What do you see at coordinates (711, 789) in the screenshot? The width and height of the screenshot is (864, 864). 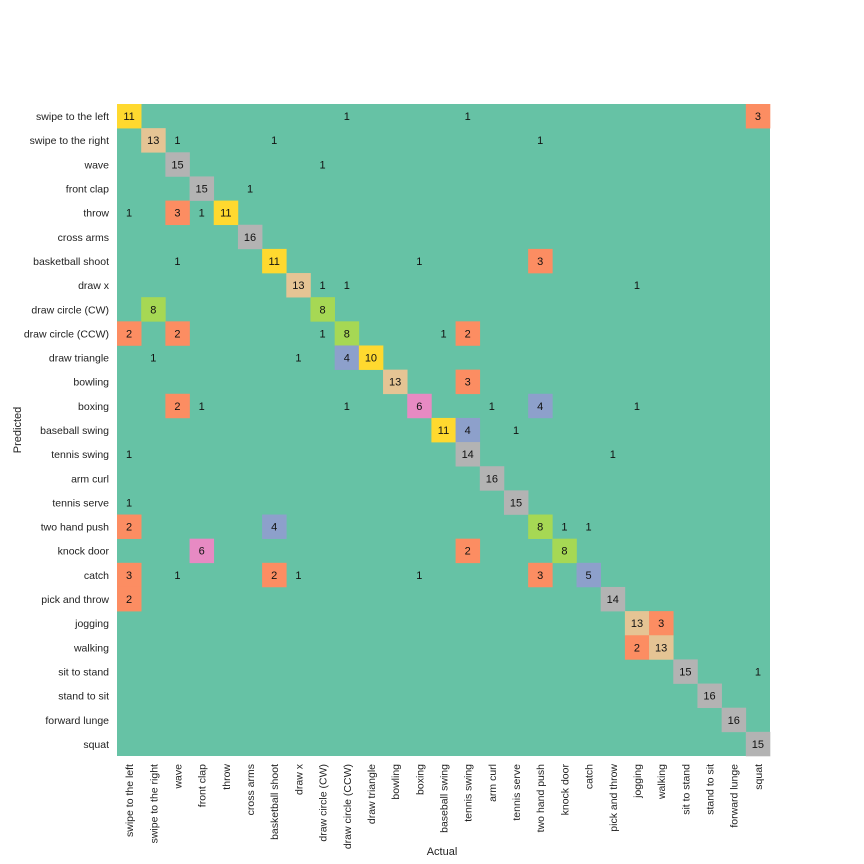 I see `x-tick-label: stand to sit` at bounding box center [711, 789].